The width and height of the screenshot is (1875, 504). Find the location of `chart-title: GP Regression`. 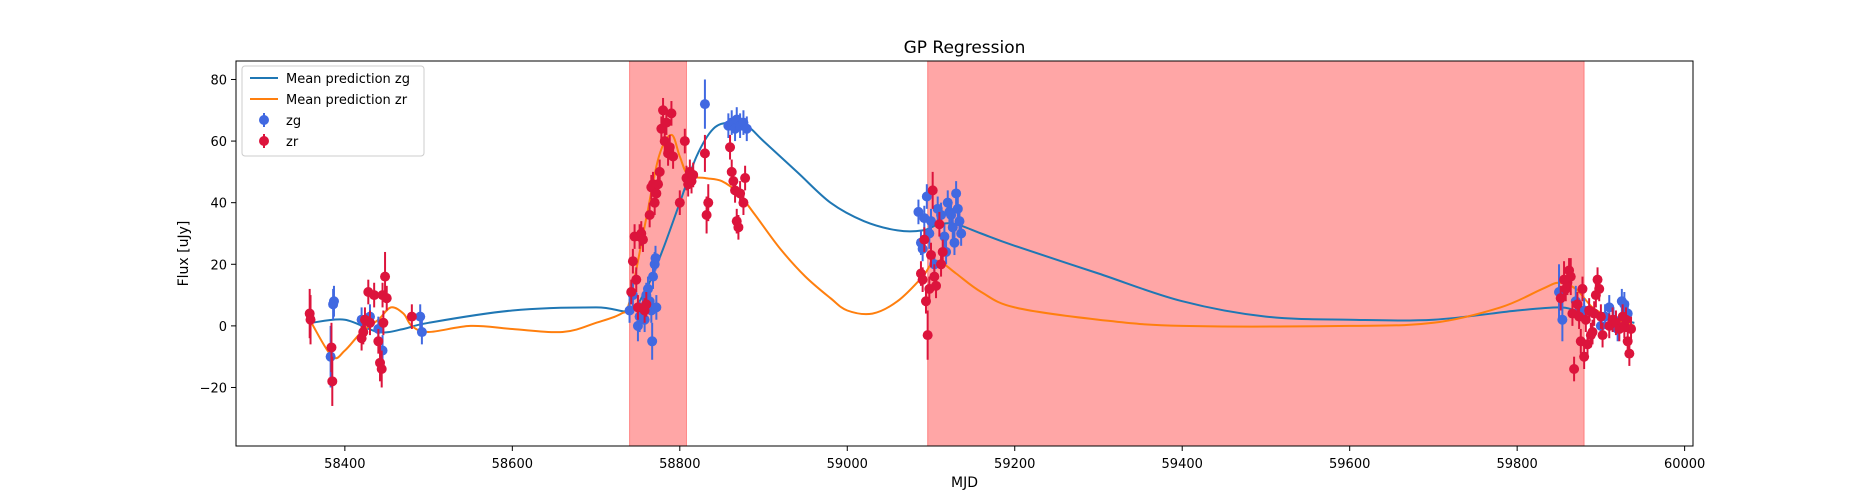

chart-title: GP Regression is located at coordinates (965, 48).